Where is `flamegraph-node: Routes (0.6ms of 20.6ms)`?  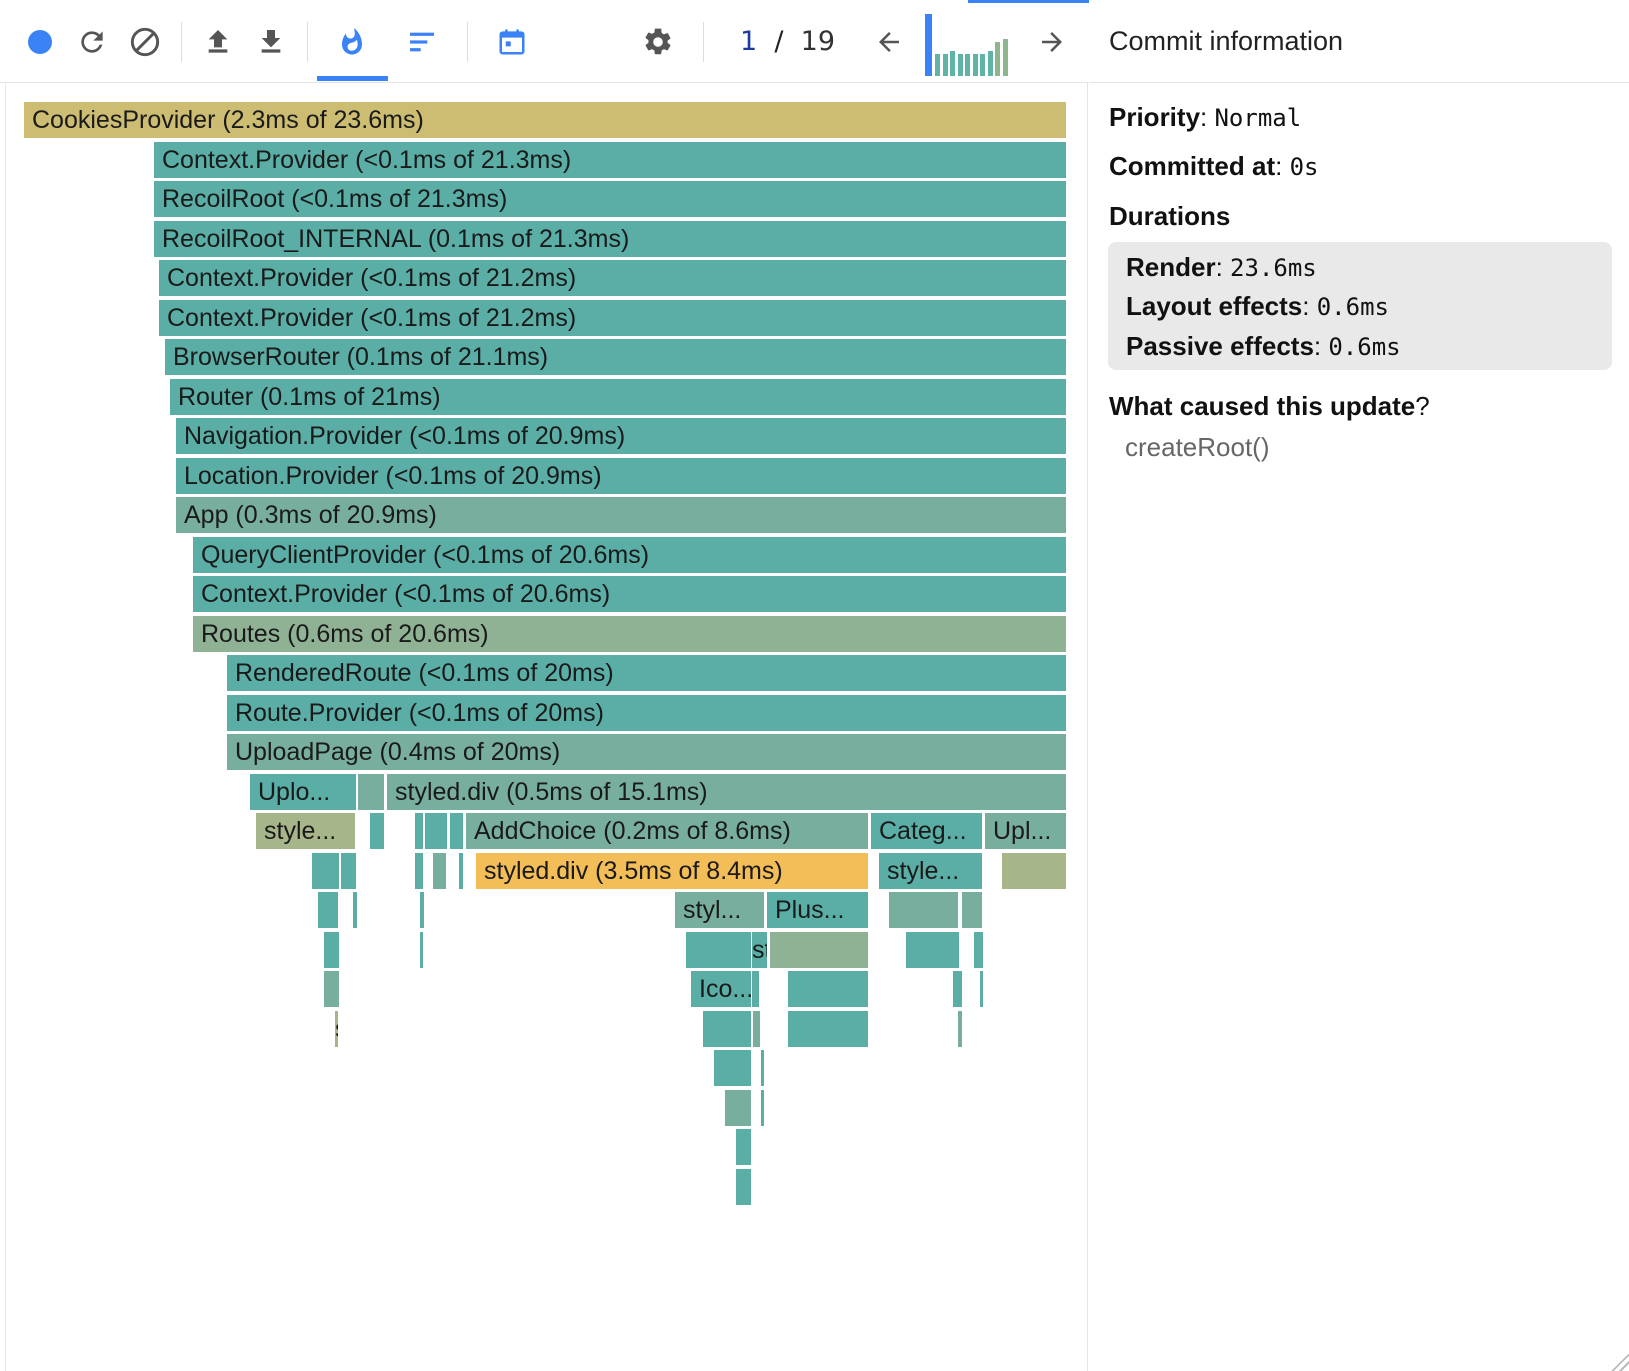 flamegraph-node: Routes (0.6ms of 20.6ms) is located at coordinates (629, 633).